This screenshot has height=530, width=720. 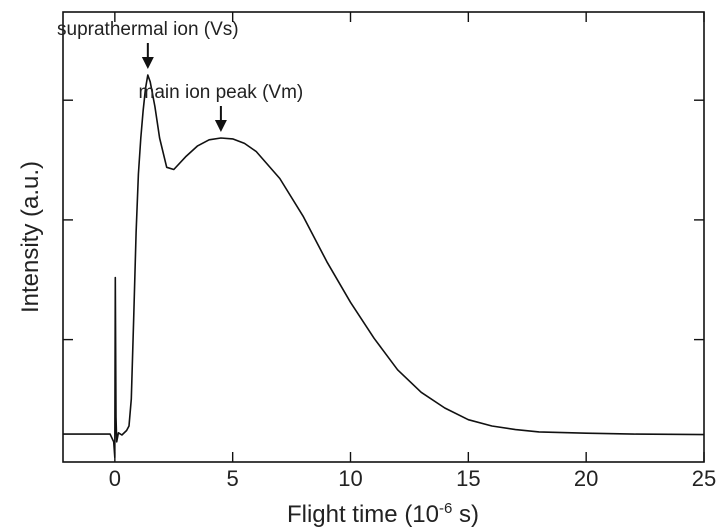 I want to click on y-axis-title: Intensity (a.u.), so click(x=30, y=237).